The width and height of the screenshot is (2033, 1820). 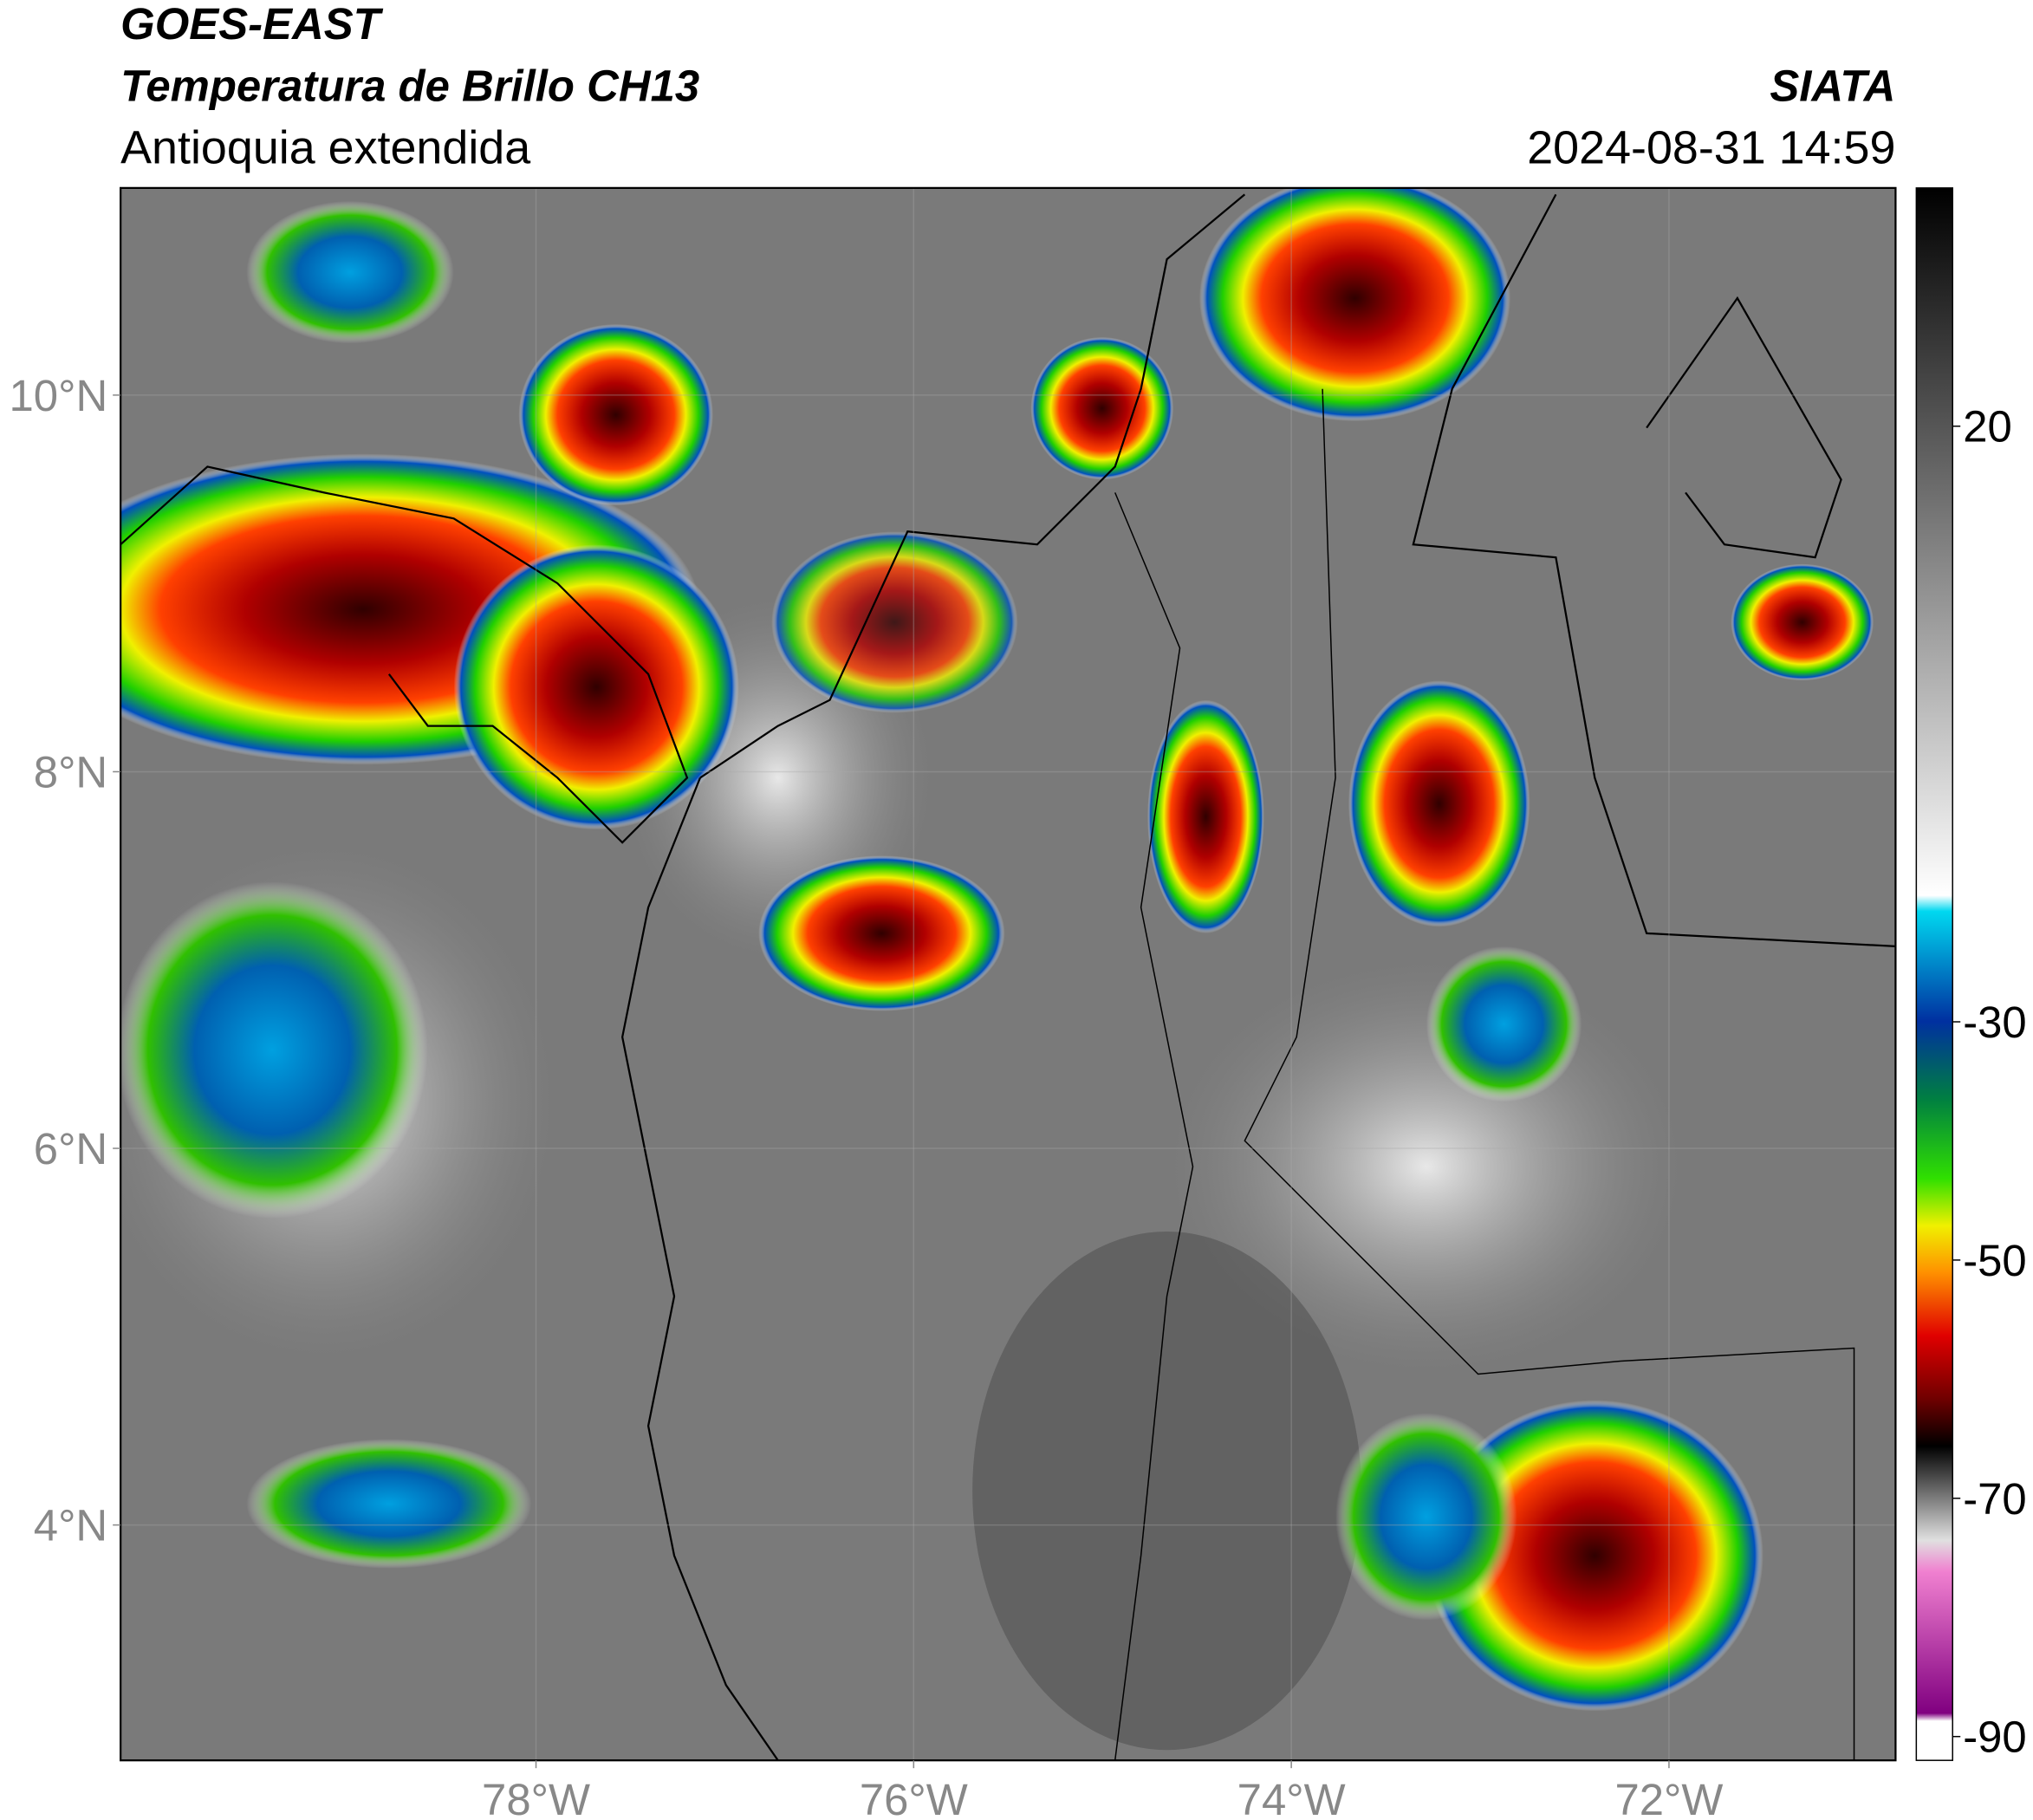 What do you see at coordinates (1711, 147) in the screenshot?
I see `datetime: 2024-08-31 14:59` at bounding box center [1711, 147].